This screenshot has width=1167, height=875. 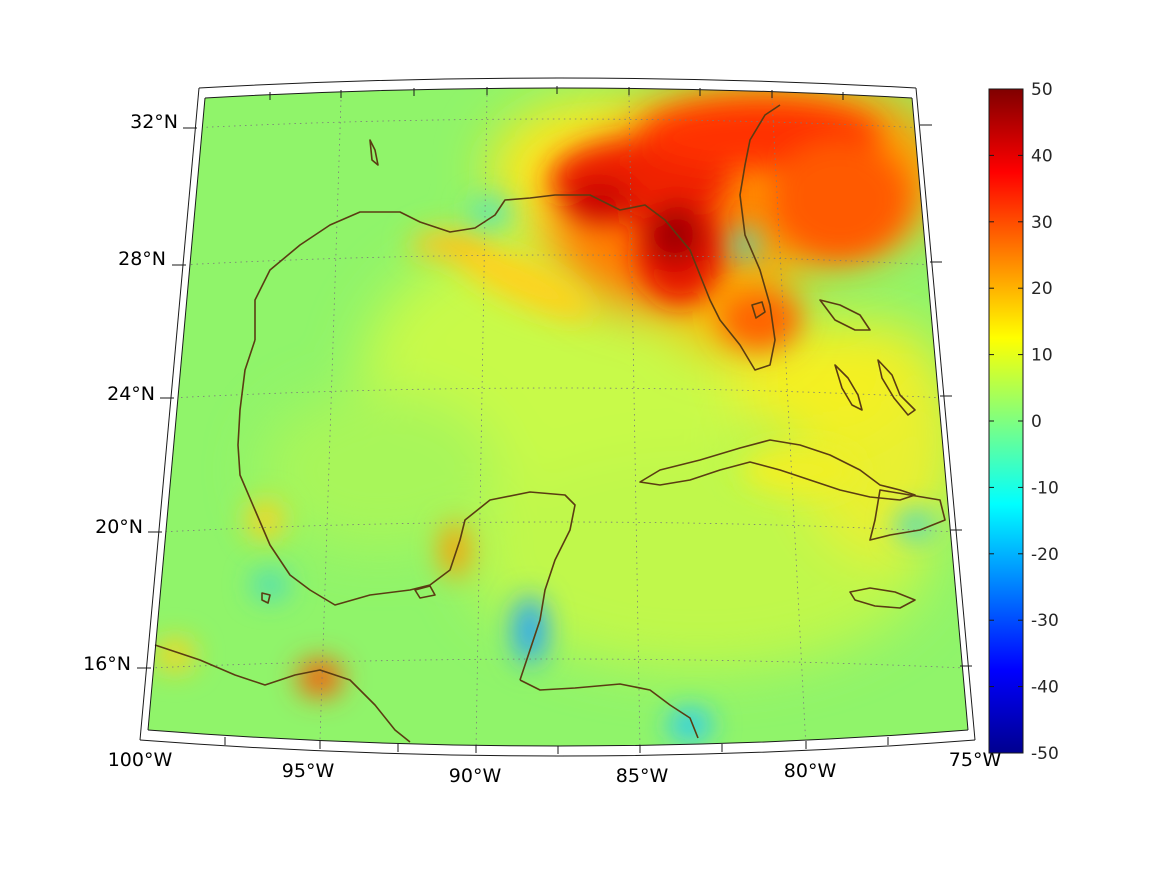 I want to click on colorbar-tick-label: 30, so click(x=1042, y=223).